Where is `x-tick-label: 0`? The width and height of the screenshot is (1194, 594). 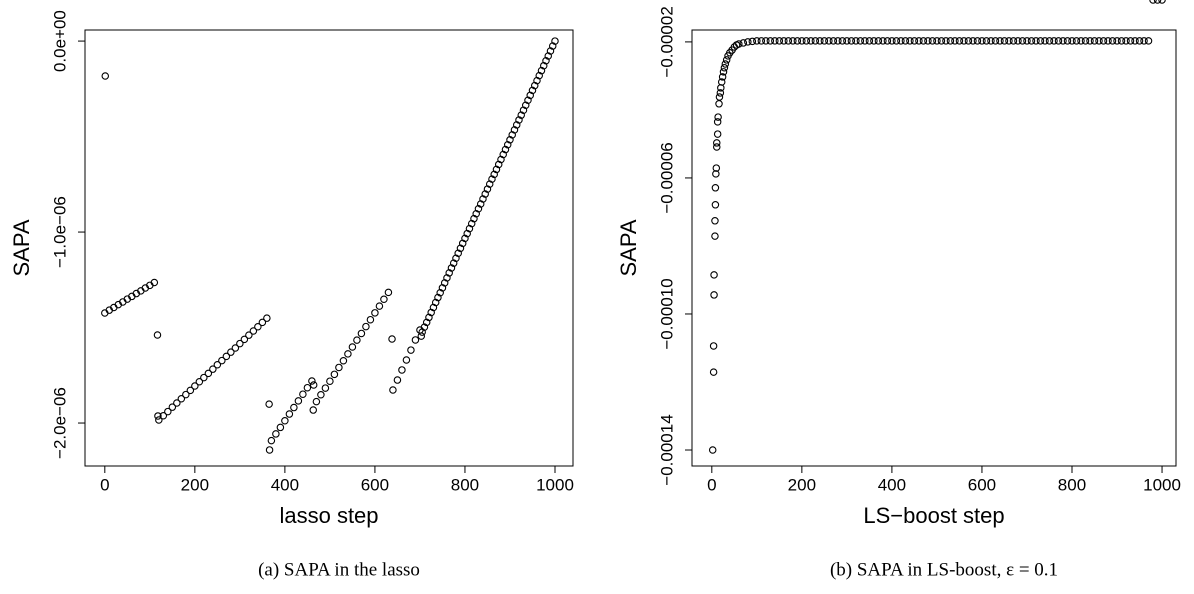
x-tick-label: 0 is located at coordinates (104, 484).